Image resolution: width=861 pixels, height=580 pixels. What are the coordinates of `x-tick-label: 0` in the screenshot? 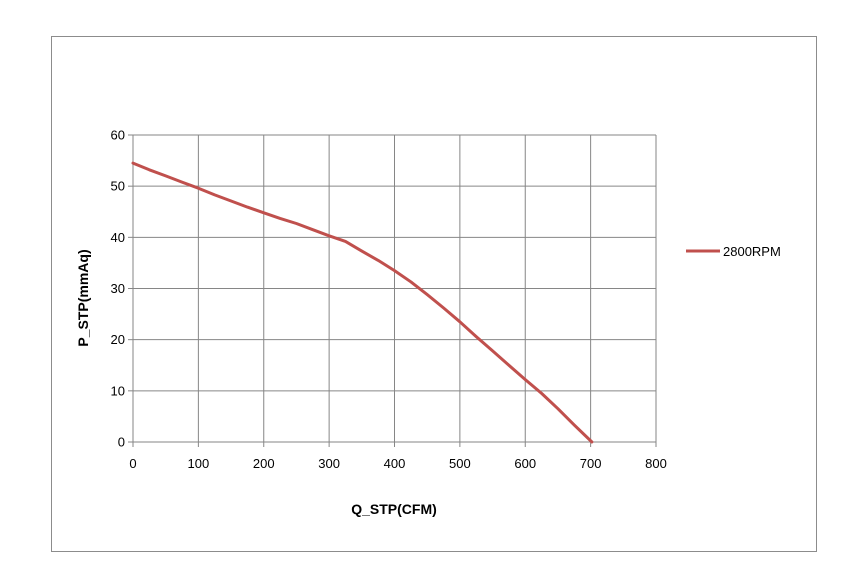 It's located at (132, 463).